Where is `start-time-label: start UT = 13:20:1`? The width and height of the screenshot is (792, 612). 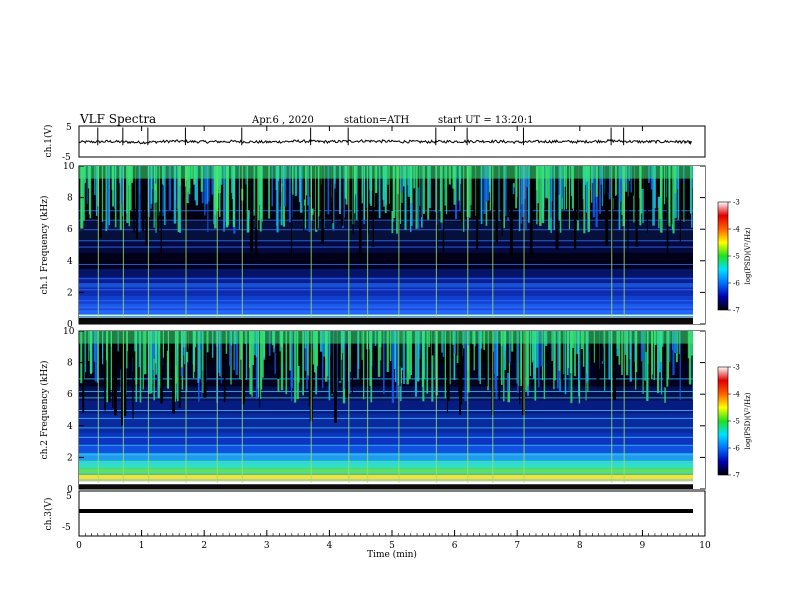 start-time-label: start UT = 13:20:1 is located at coordinates (485, 120).